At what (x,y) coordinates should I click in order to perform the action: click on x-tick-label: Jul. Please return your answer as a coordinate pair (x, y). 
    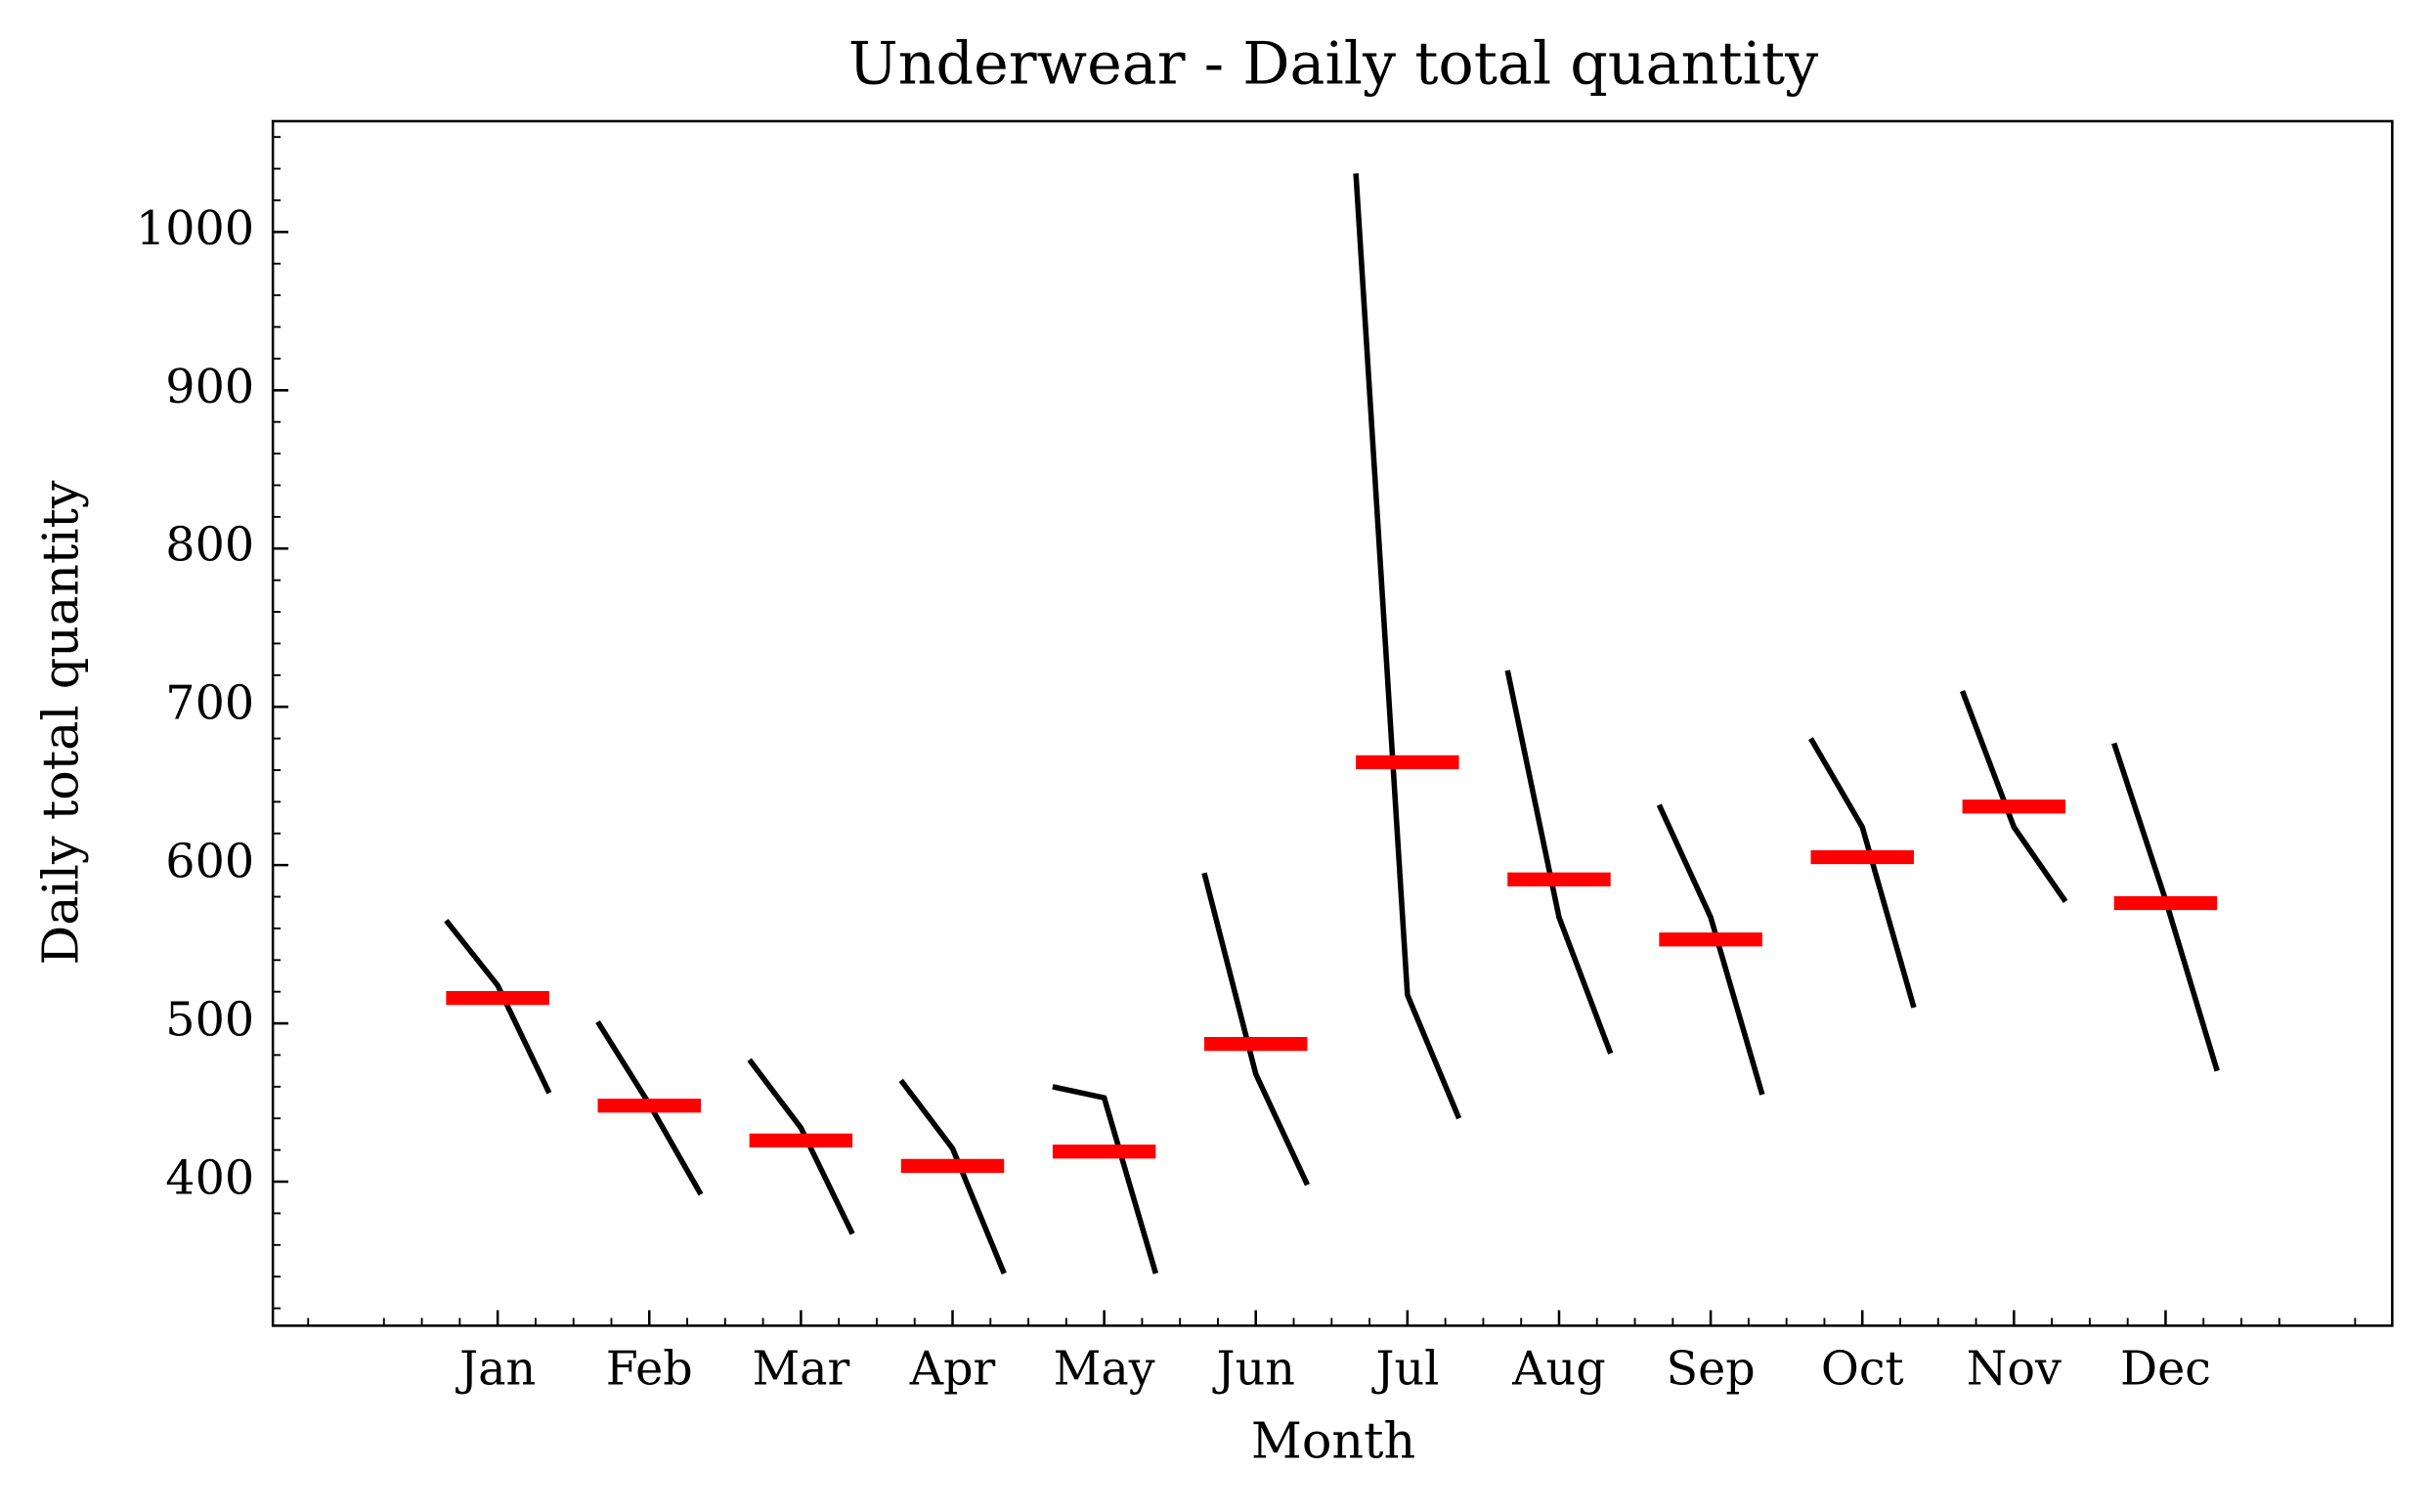
    Looking at the image, I should click on (1405, 1369).